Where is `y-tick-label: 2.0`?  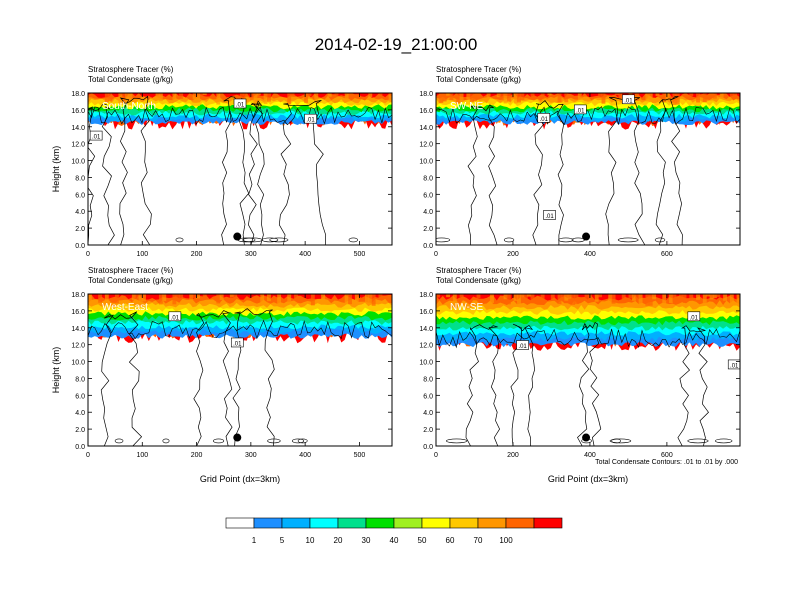
y-tick-label: 2.0 is located at coordinates (428, 430).